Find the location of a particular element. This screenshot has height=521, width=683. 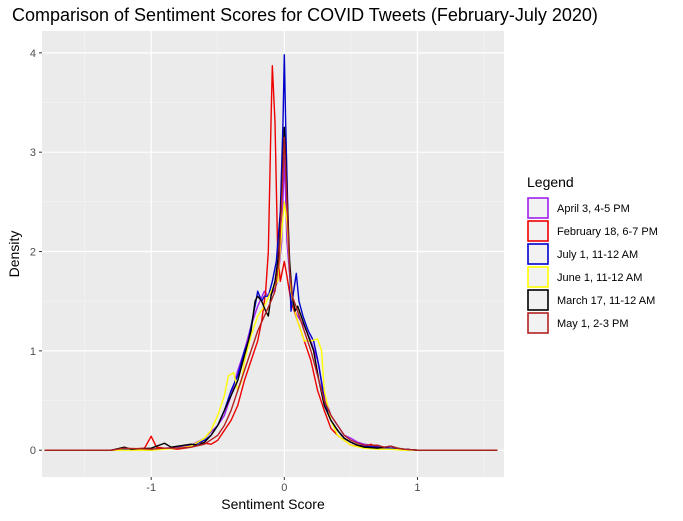

x-tick-label: 0 is located at coordinates (284, 488).